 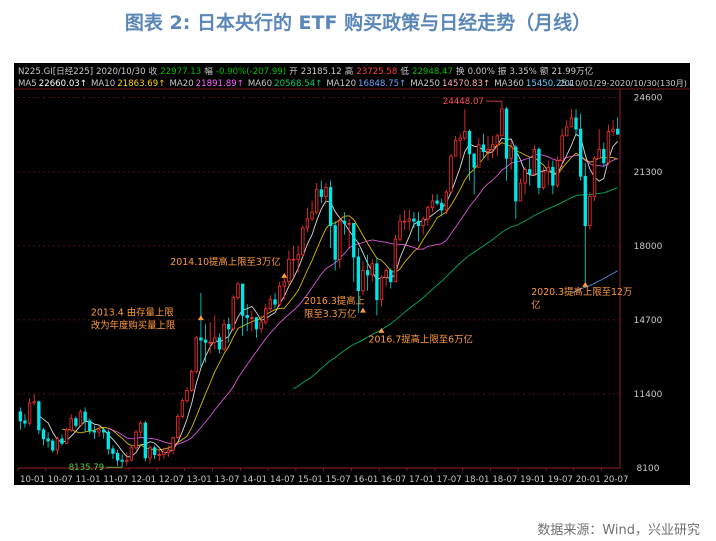 I want to click on x-tick-label-2: 11-01, so click(x=88, y=480).